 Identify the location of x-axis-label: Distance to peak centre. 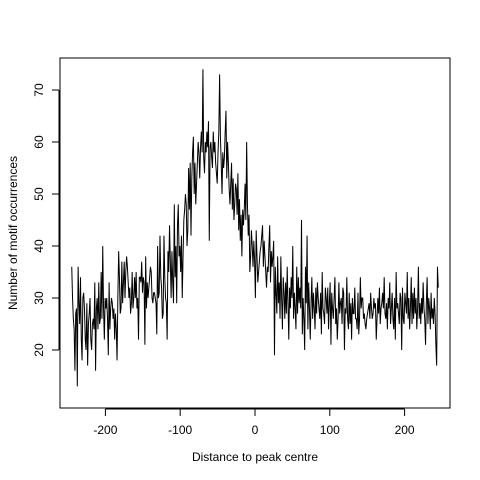
(255, 457).